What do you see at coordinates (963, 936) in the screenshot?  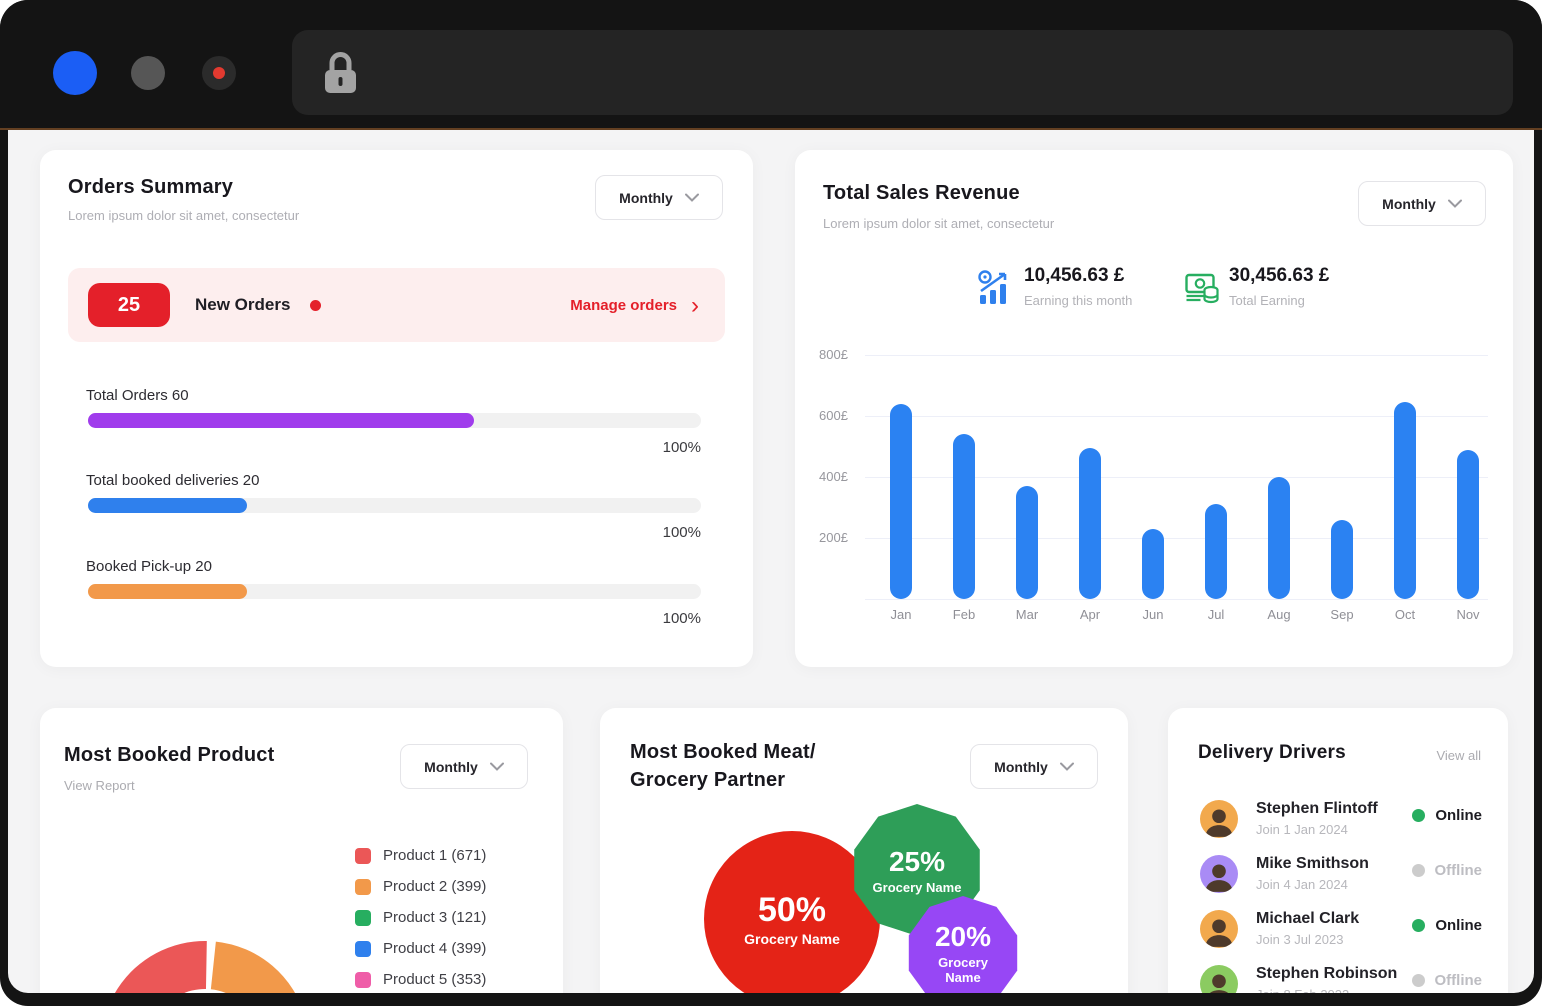 I see `partner-percent: 20%` at bounding box center [963, 936].